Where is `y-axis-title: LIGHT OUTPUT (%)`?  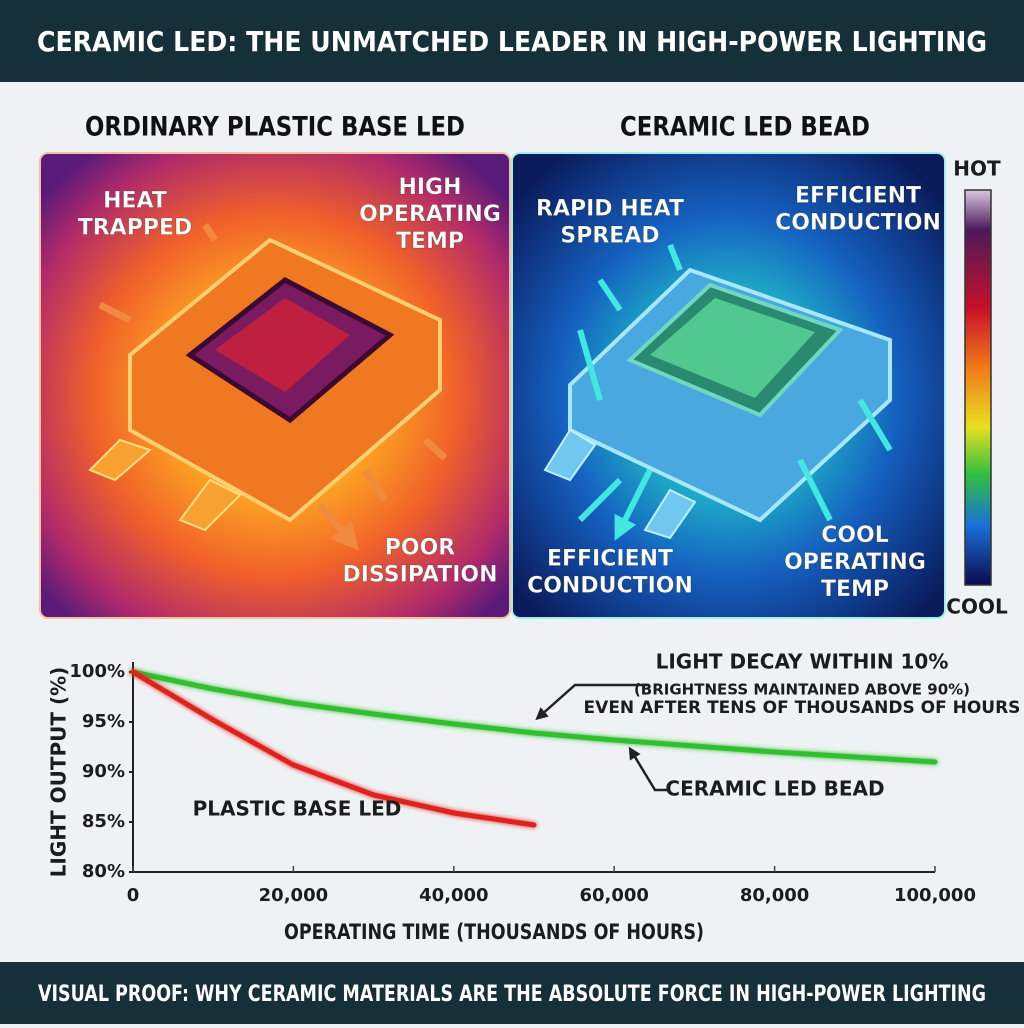
y-axis-title: LIGHT OUTPUT (%) is located at coordinates (59, 772).